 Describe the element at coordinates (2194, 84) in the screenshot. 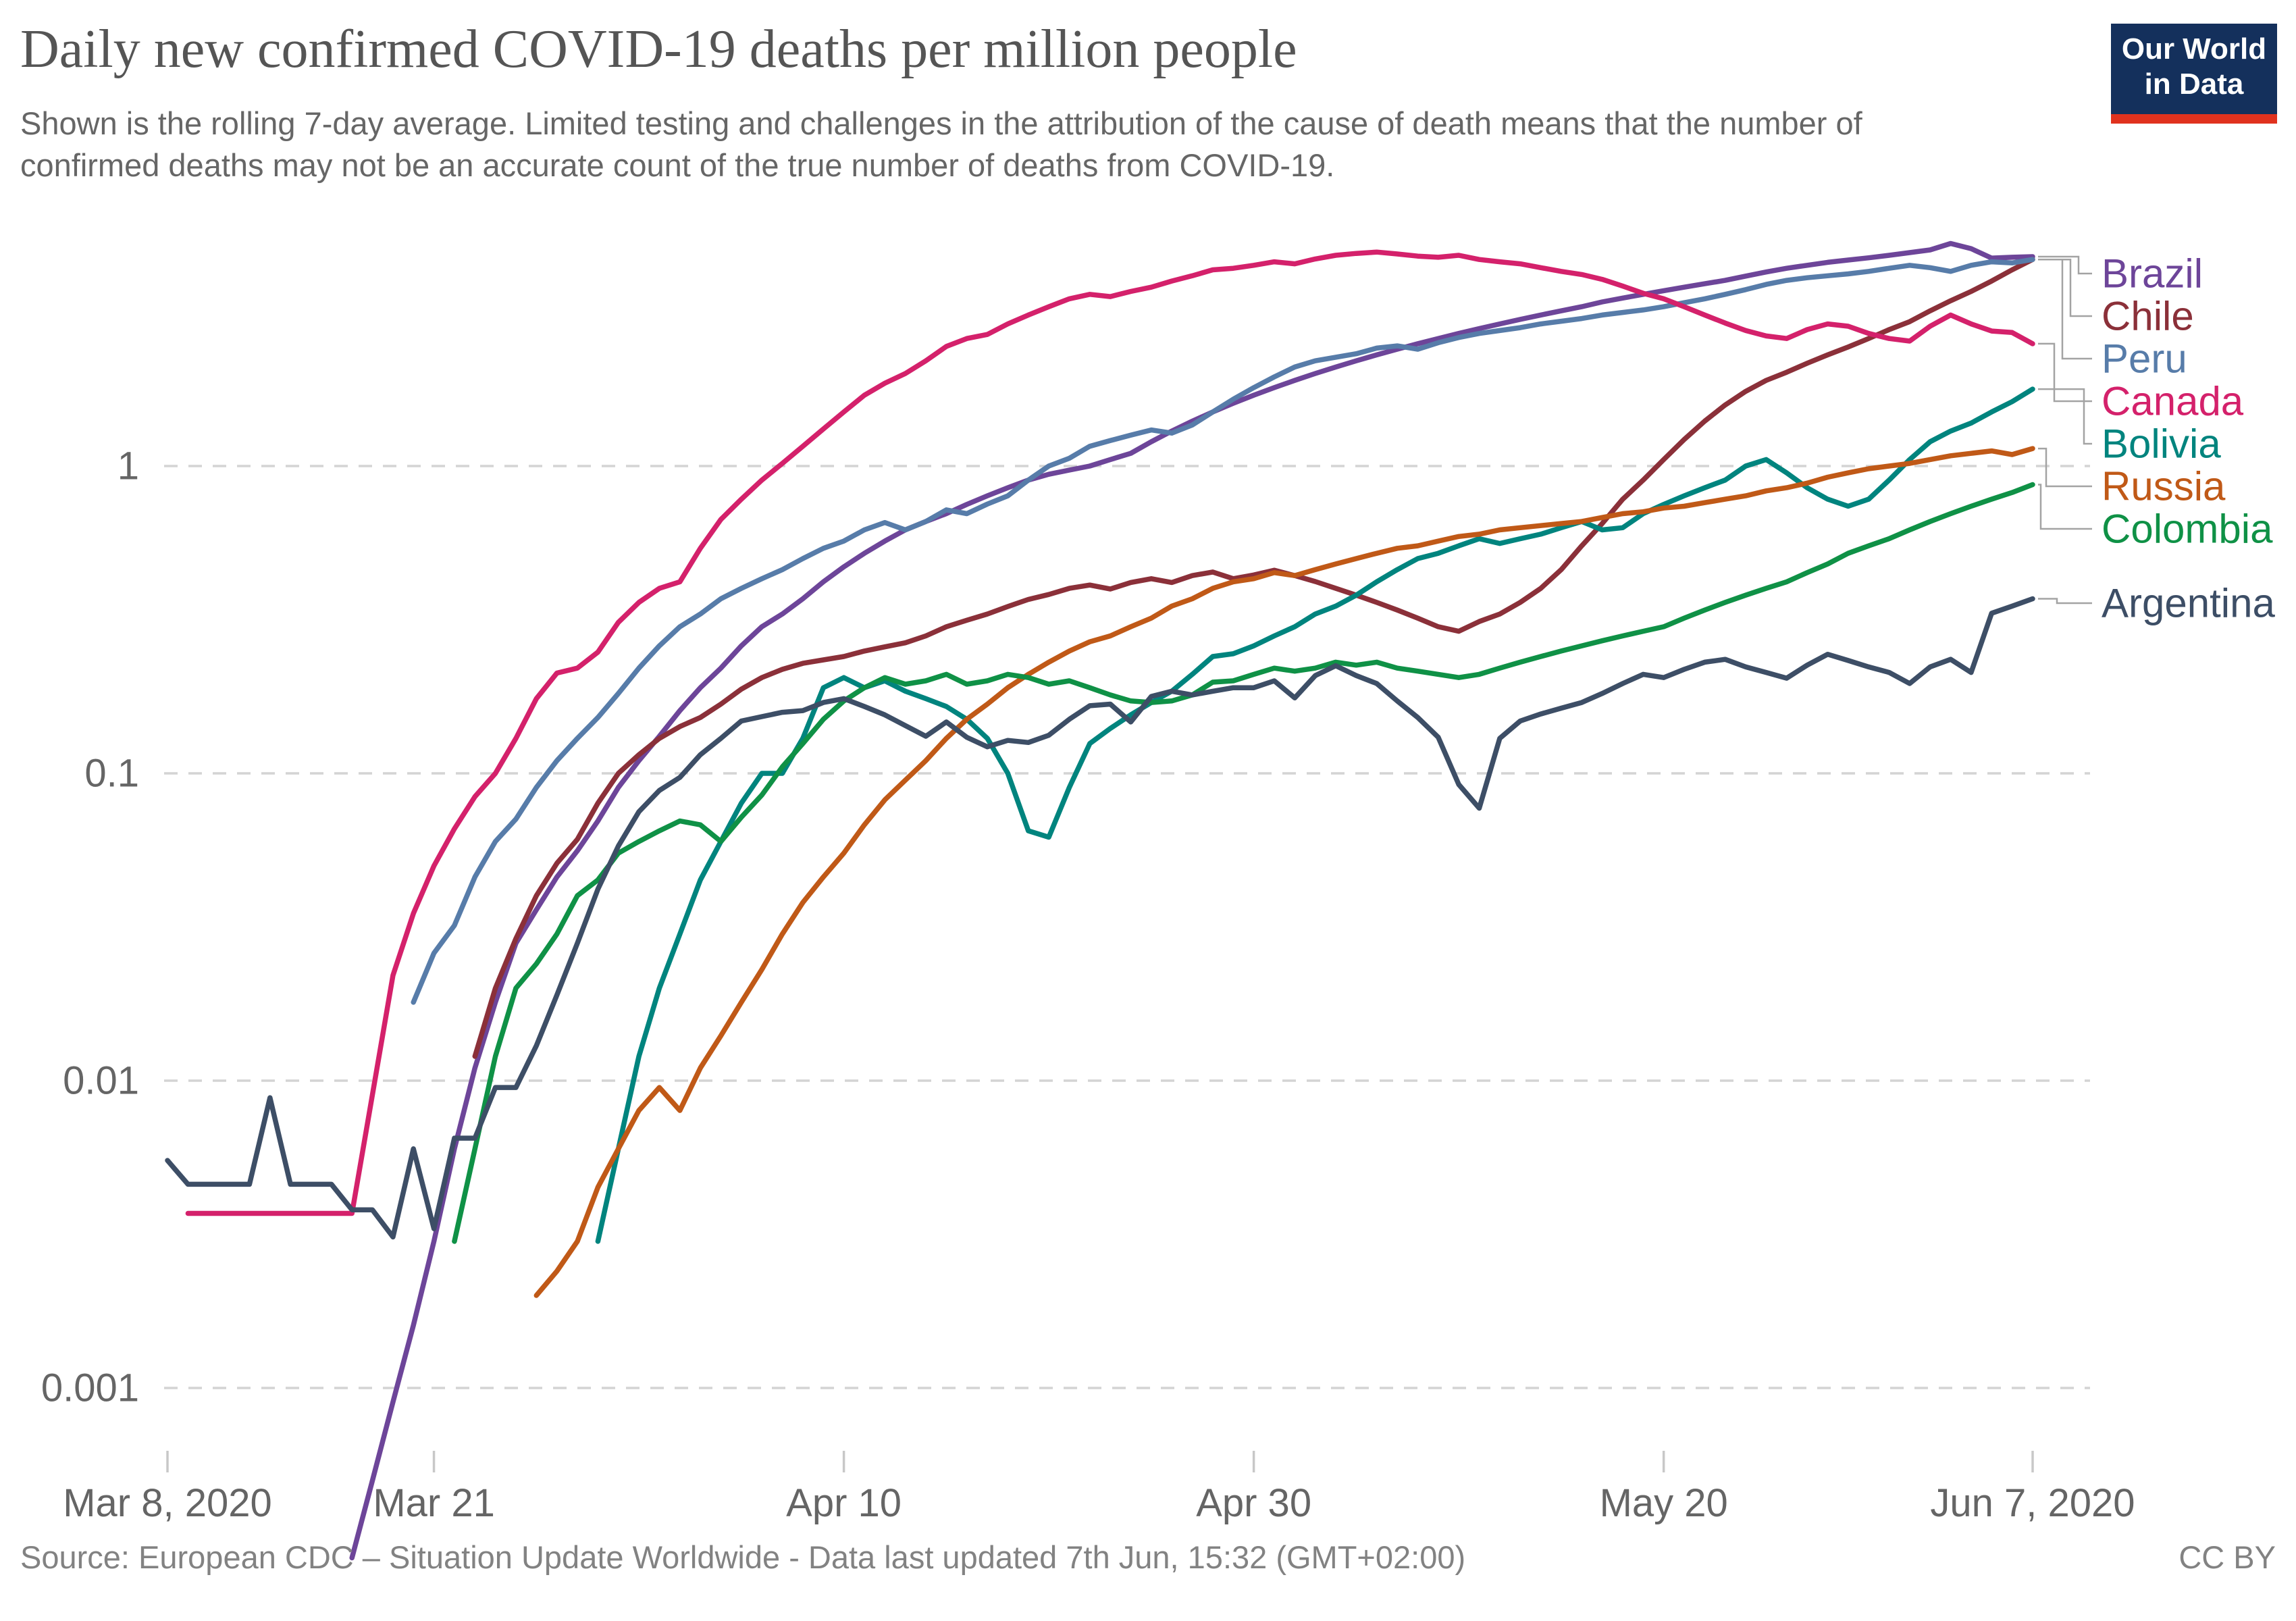

I see `owid-logo-line2: in Data` at that location.